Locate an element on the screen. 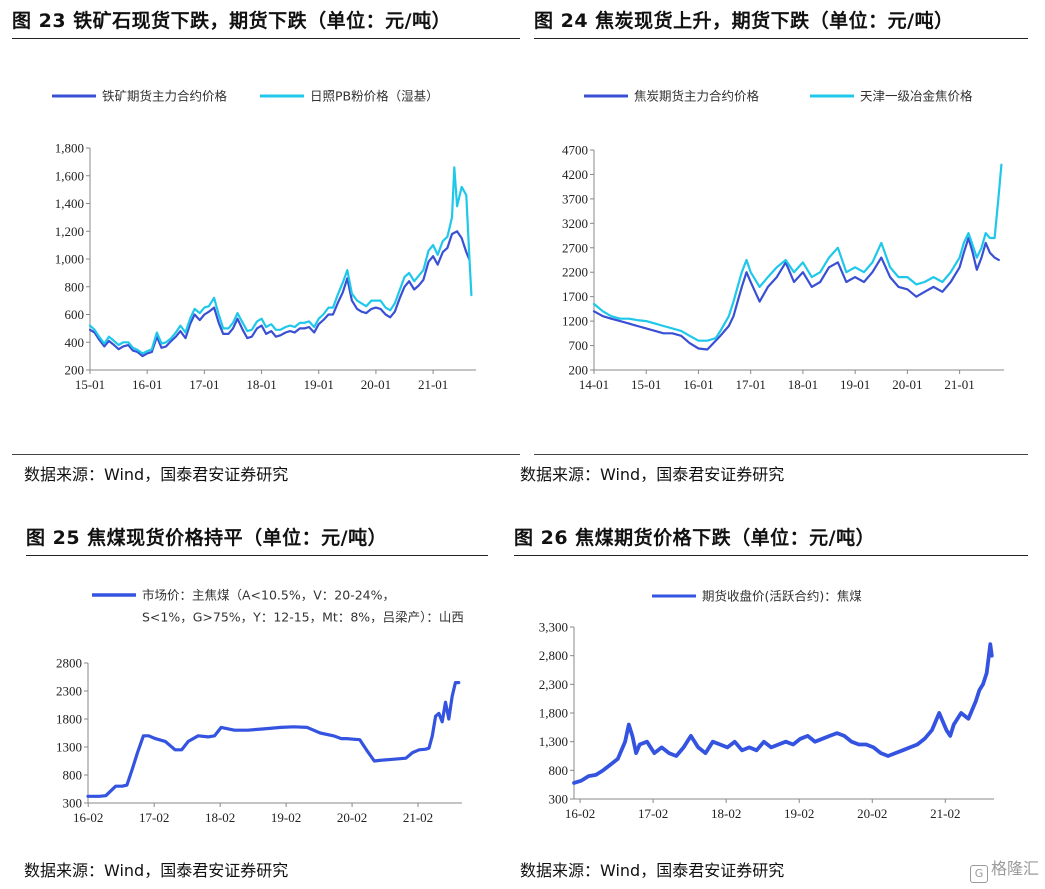 This screenshot has width=1045, height=889. legend-label: 市场价：主焦煤（A<10.5%，V：20-24%， is located at coordinates (268, 595).